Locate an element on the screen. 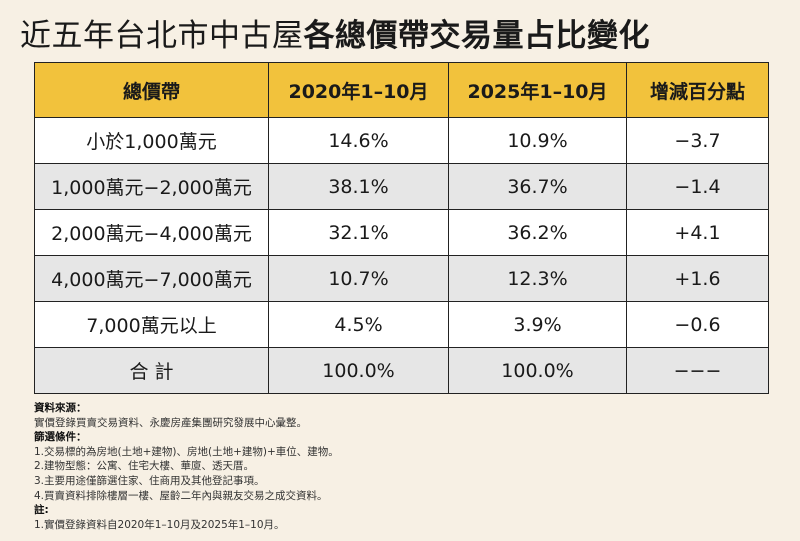 The image size is (800, 541). filter-item: 4.買賣資料排除樓層一樓、屋齡二年內與親友交易之成交資料。 is located at coordinates (181, 495).